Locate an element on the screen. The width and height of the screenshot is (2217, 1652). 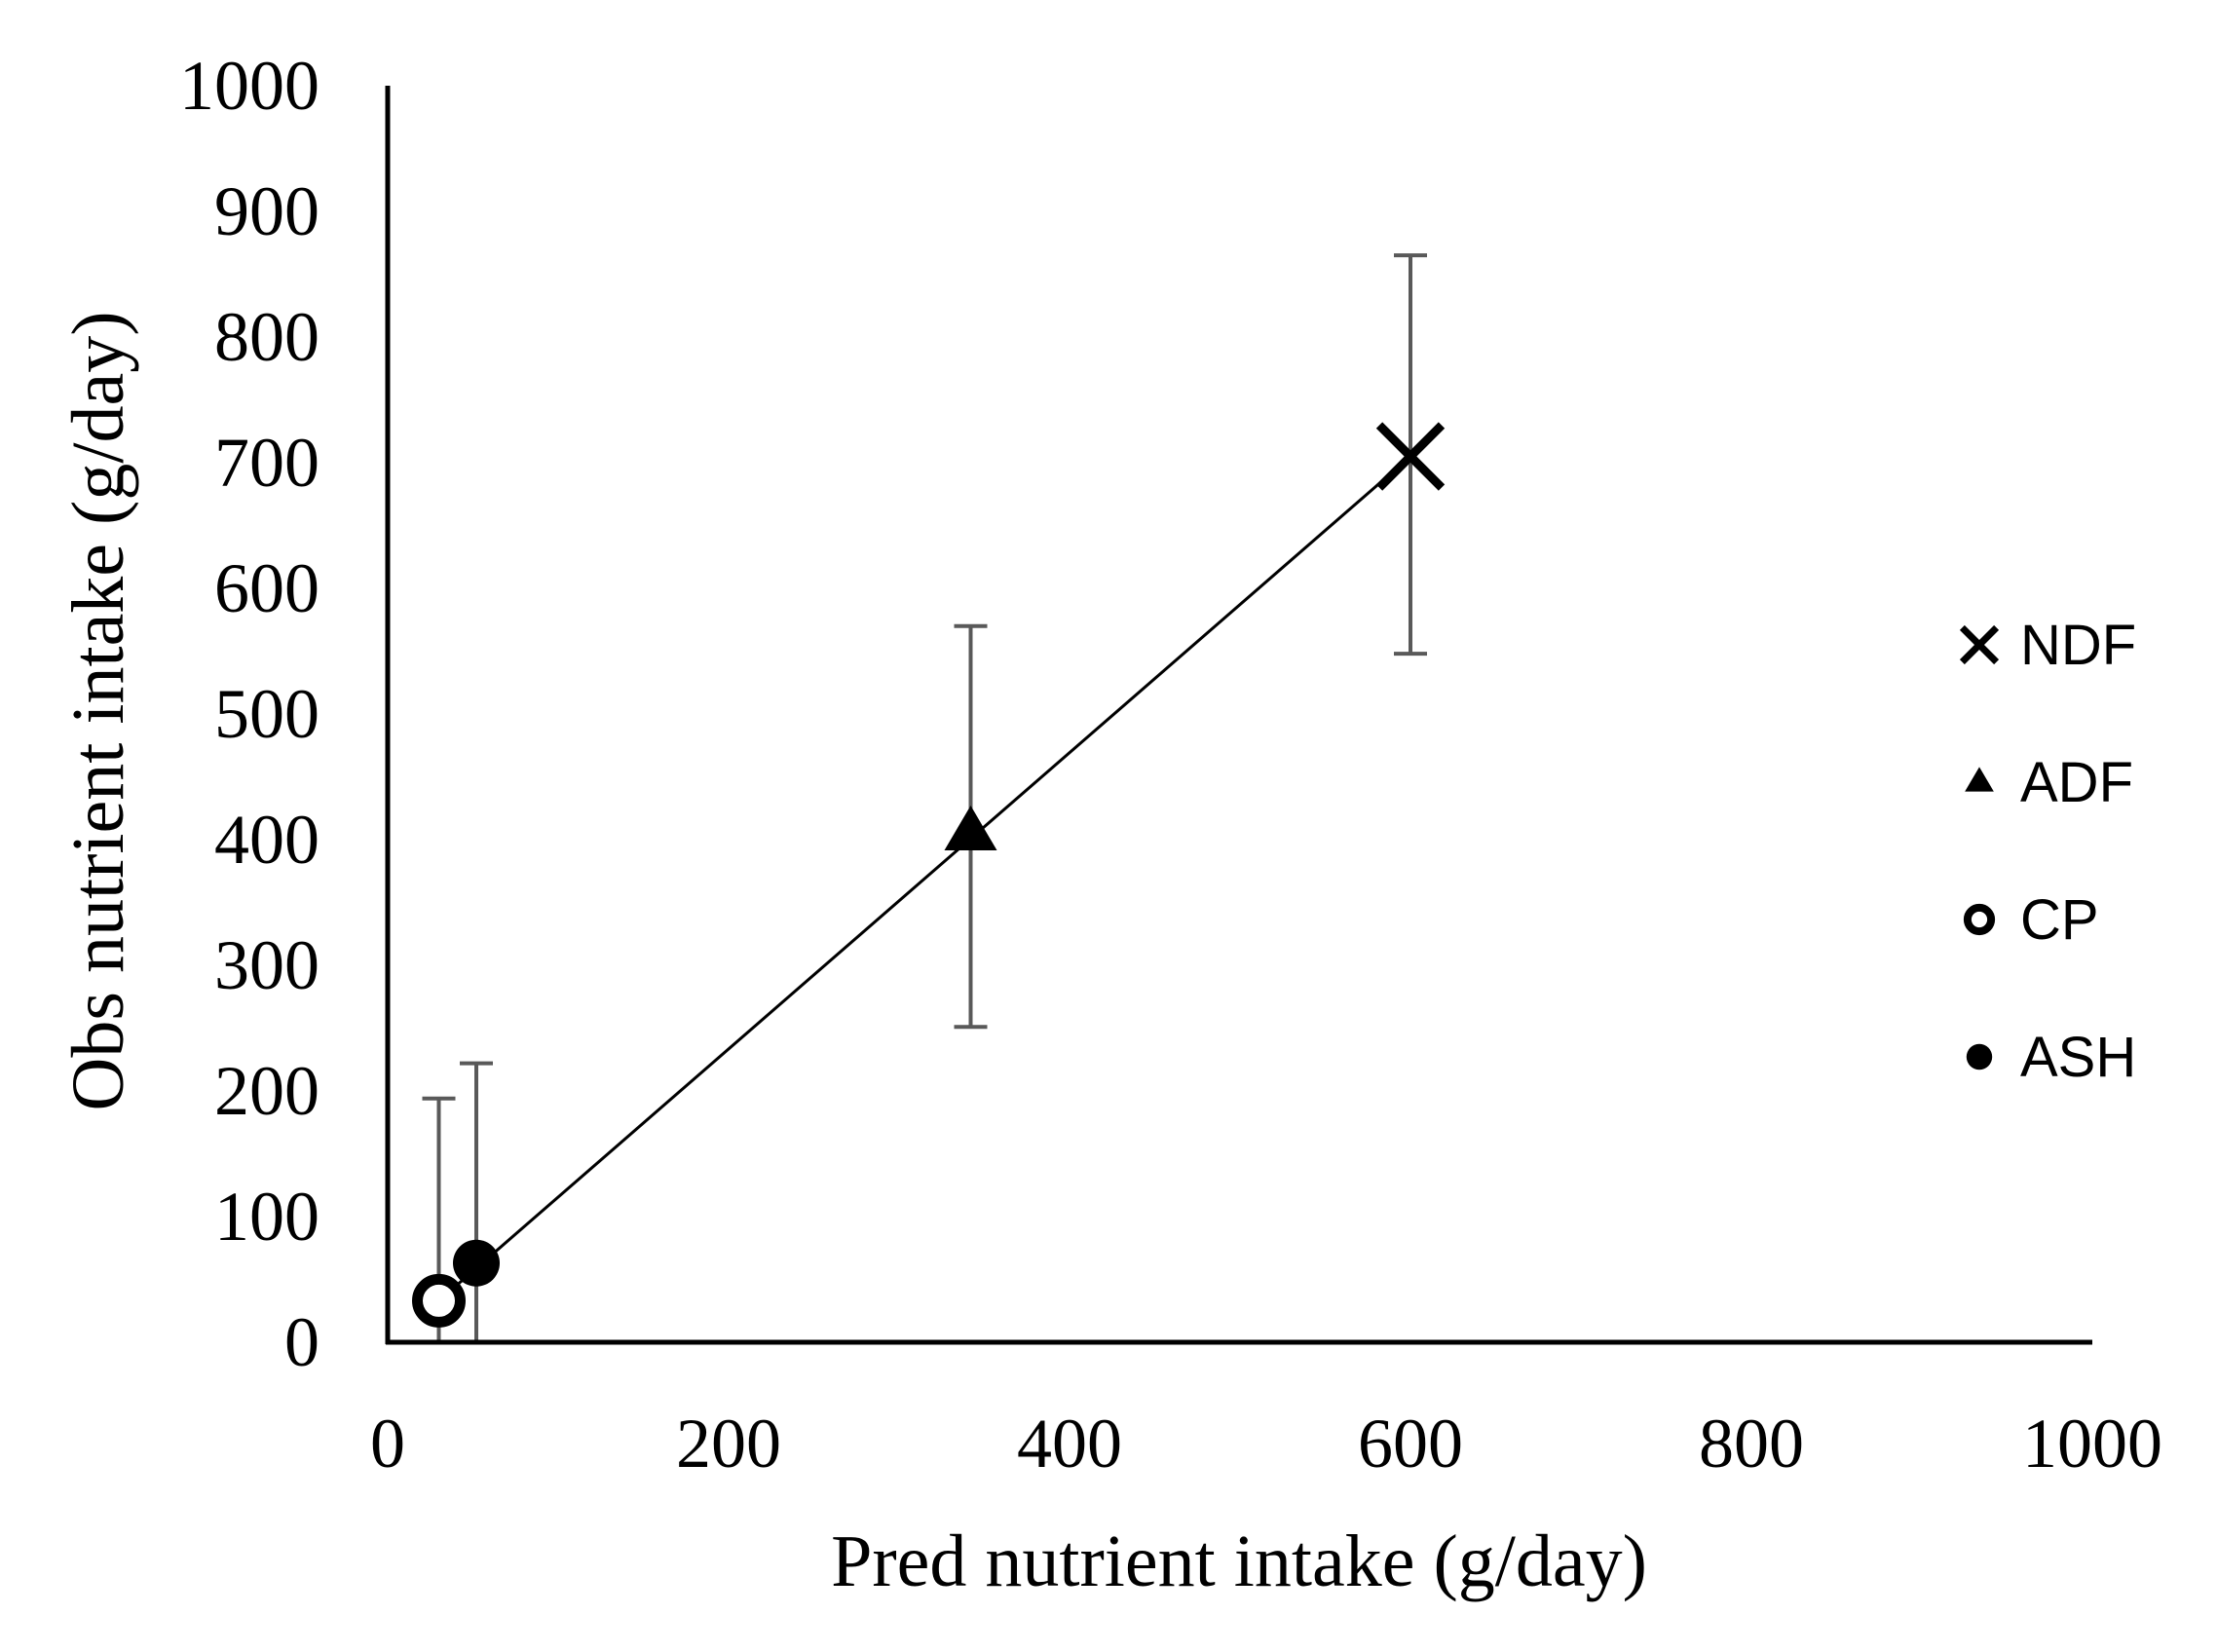
y-tick-labels: 0 100 200 300 400 500 600 700 800 900 1000 is located at coordinates (249, 714).